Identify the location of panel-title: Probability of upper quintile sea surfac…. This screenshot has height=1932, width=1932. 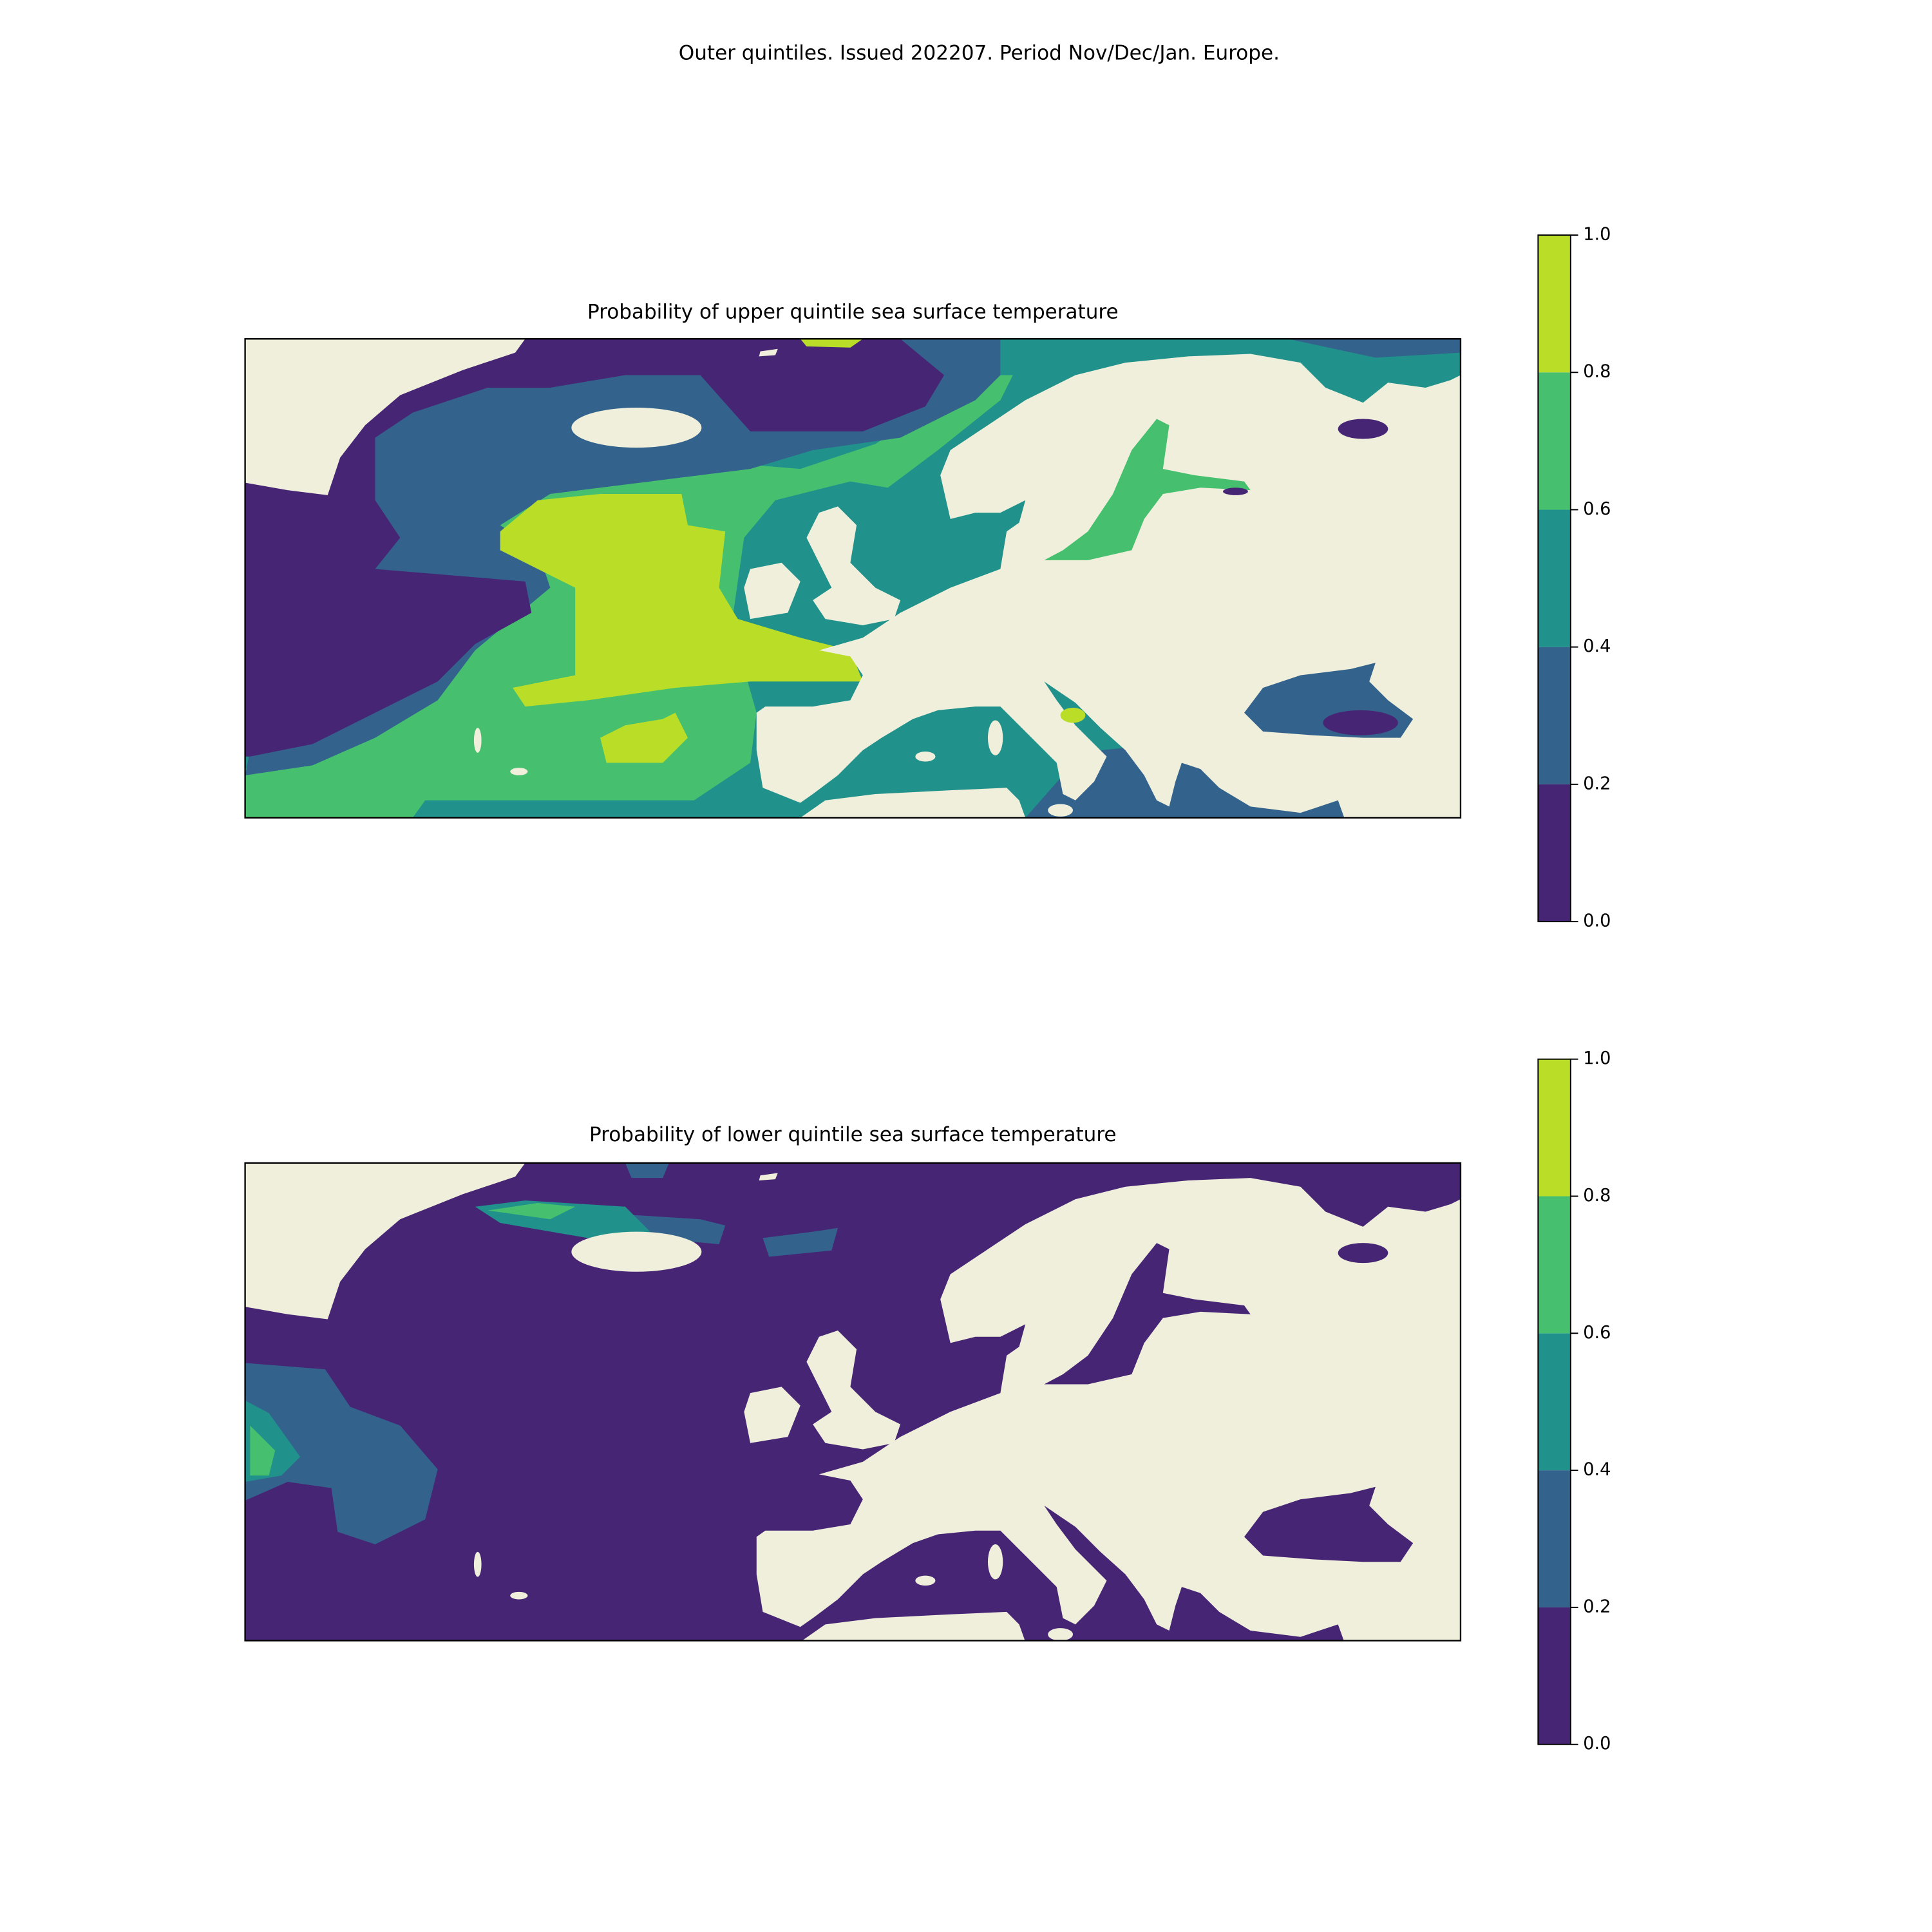
(853, 311).